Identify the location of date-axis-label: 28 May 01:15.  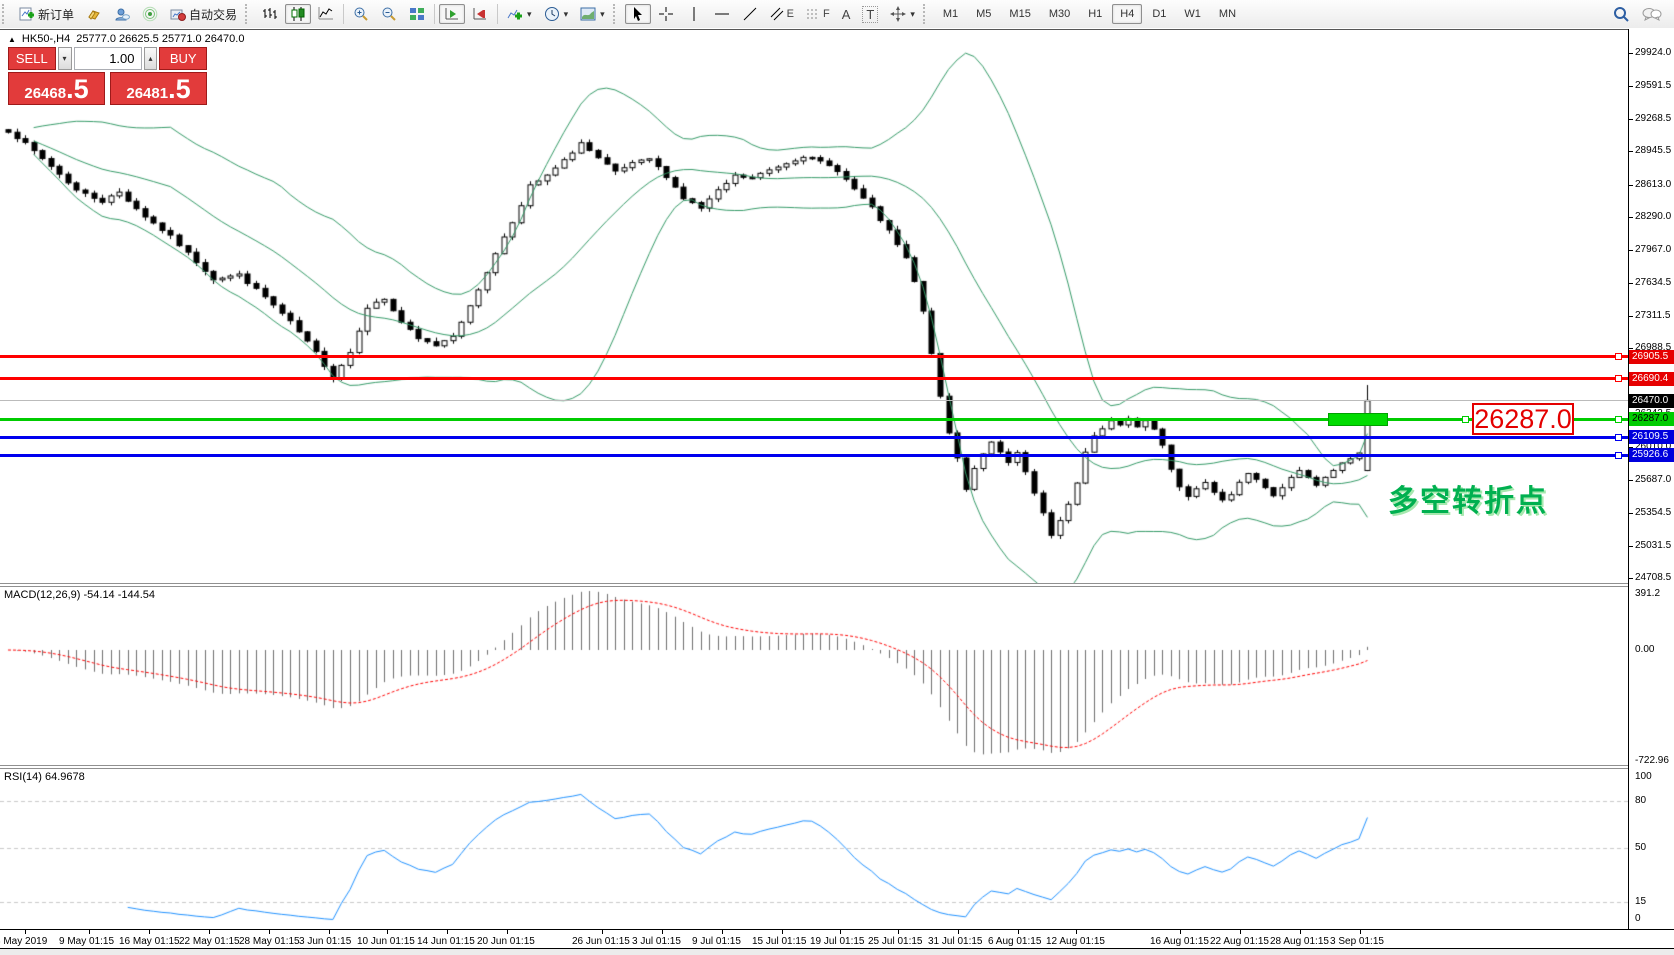
(269, 941).